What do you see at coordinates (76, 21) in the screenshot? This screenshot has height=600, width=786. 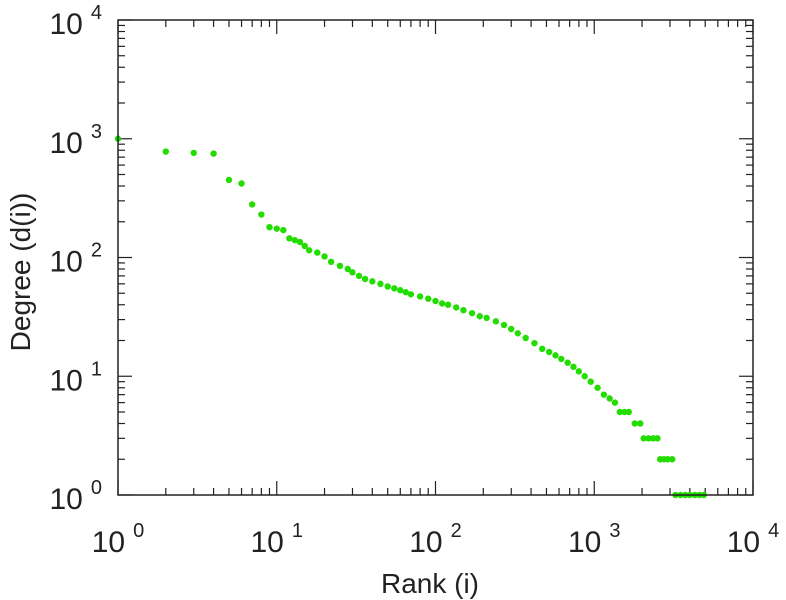 I see `y-tick-label: 10 4` at bounding box center [76, 21].